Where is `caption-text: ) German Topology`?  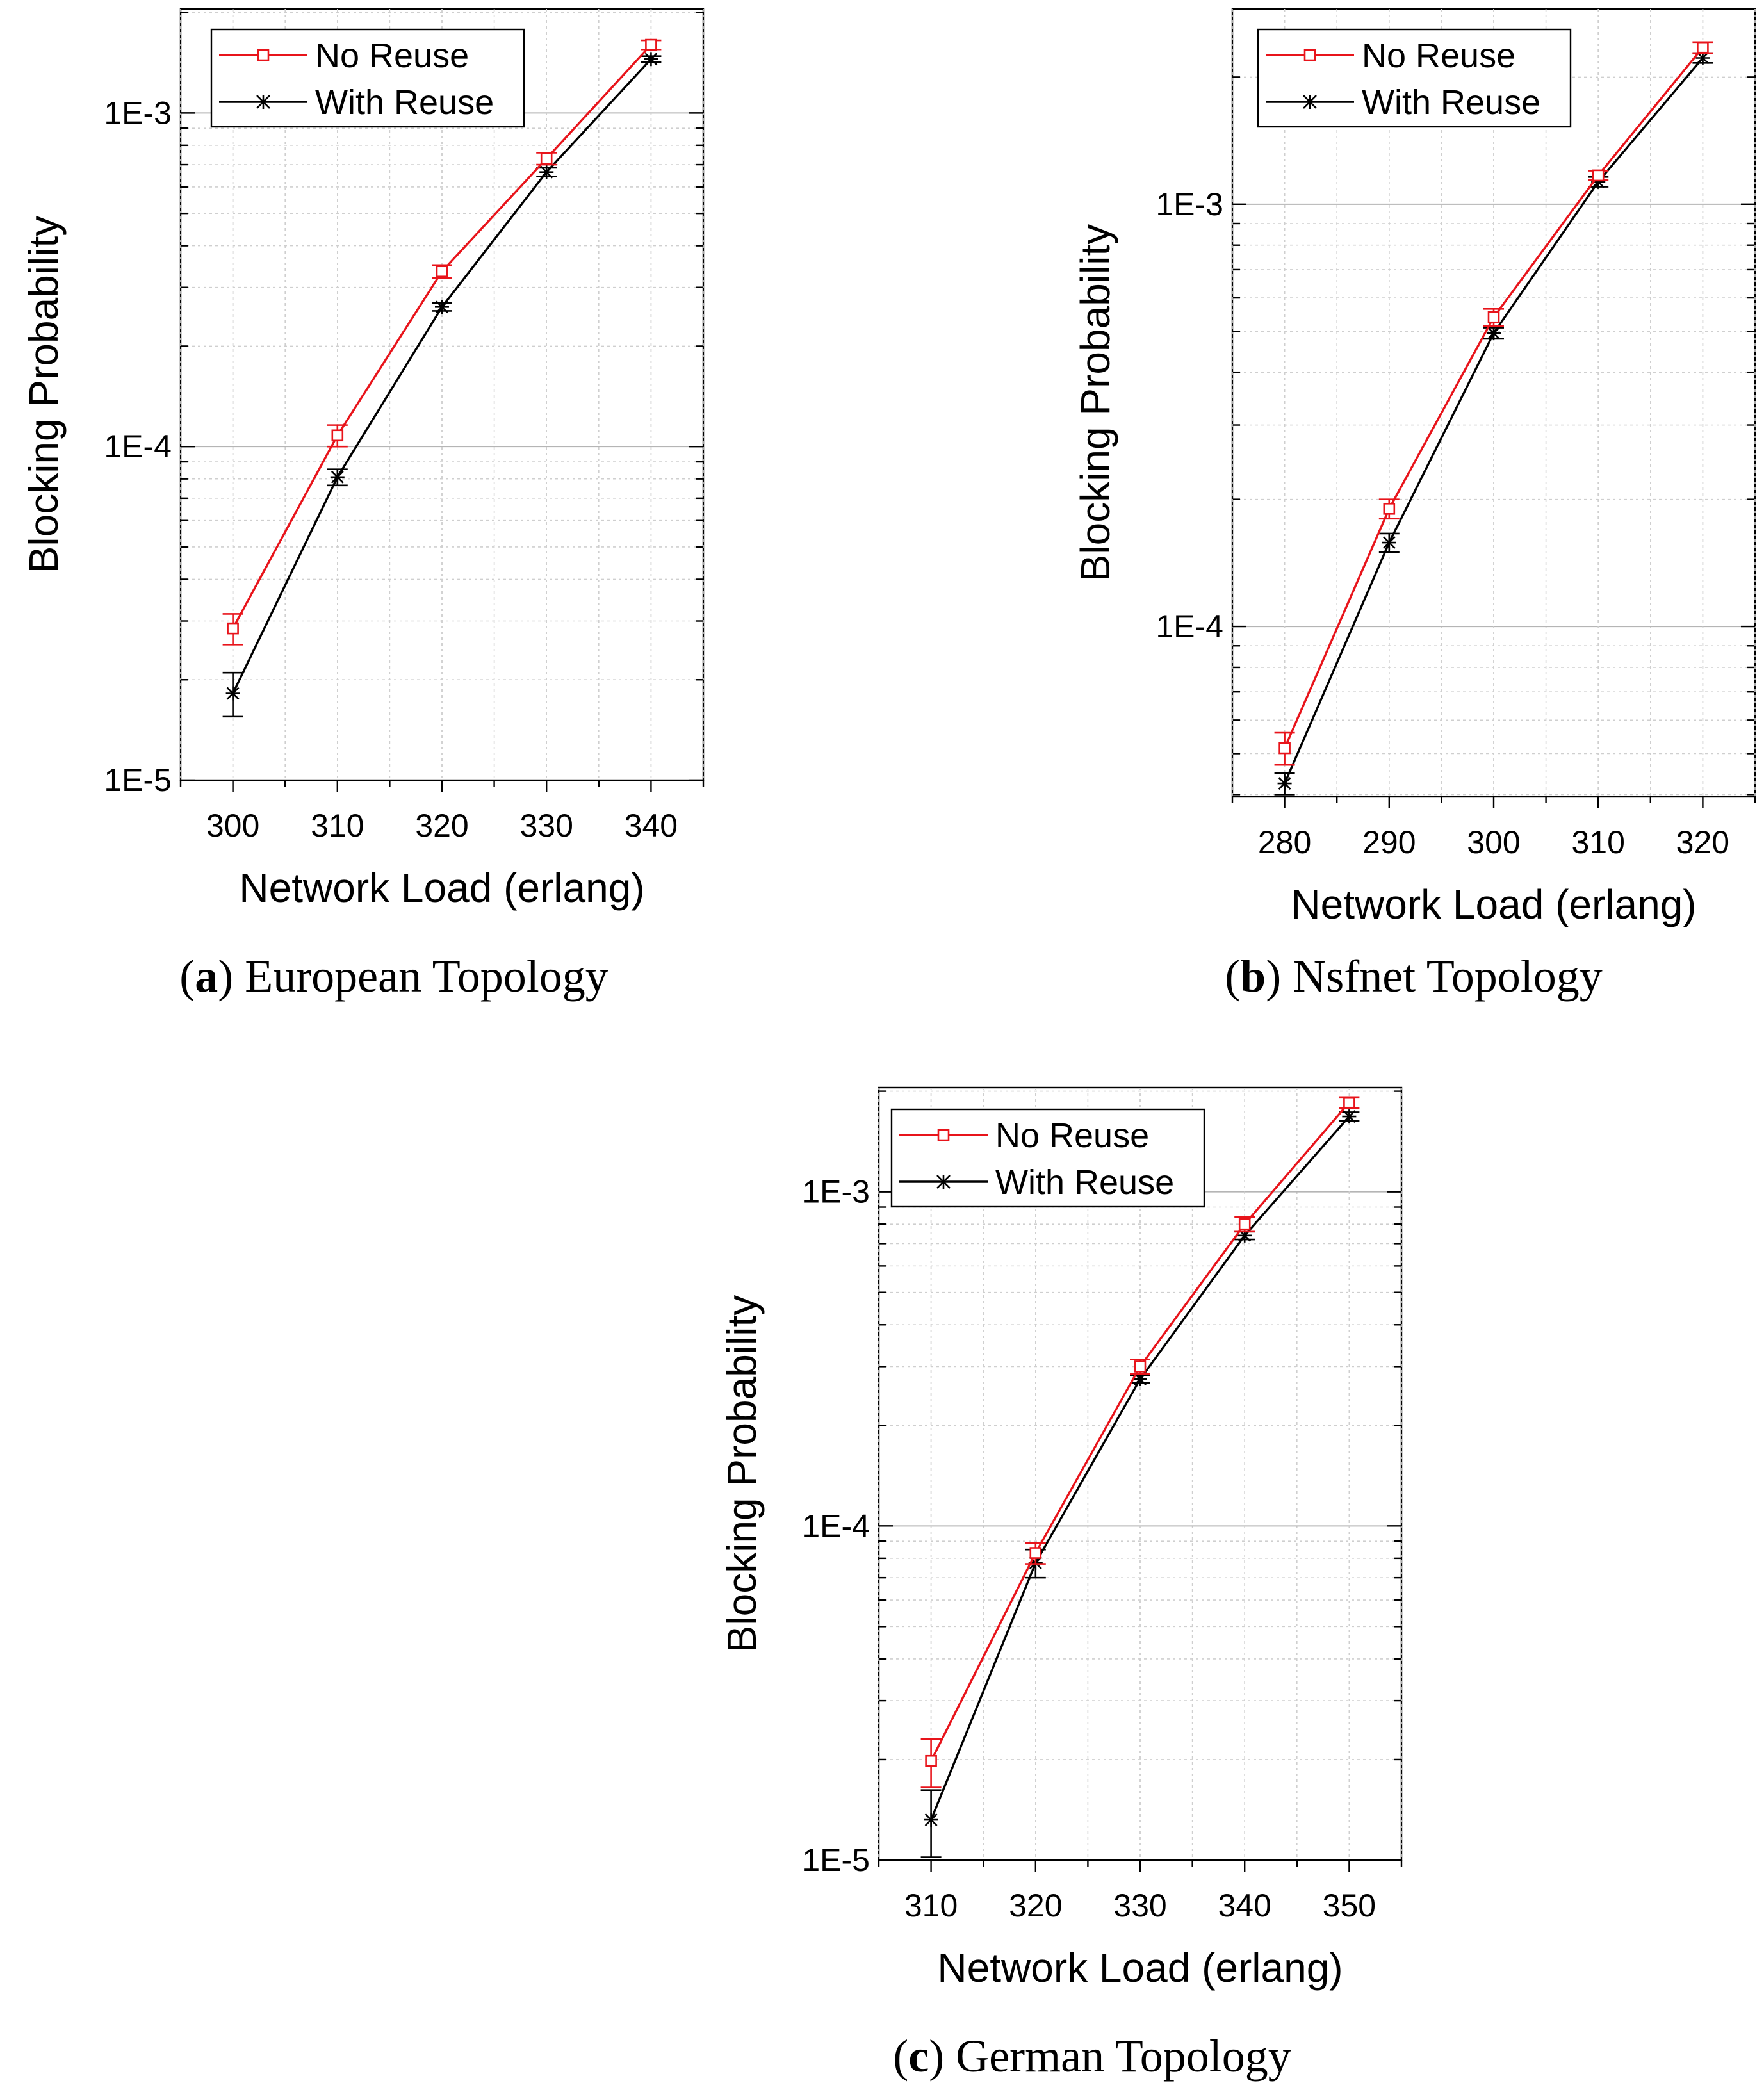 caption-text: ) German Topology is located at coordinates (1110, 2056).